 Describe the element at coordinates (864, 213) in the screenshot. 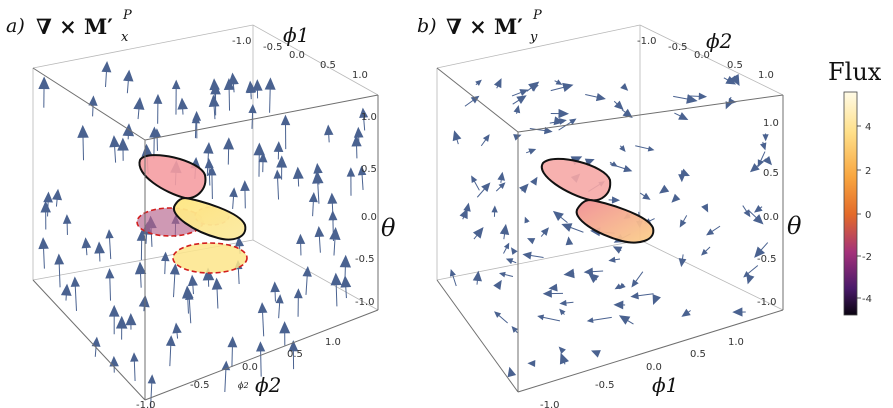

I see `colorbar-ticks: 4 2 0 -2 -4` at that location.